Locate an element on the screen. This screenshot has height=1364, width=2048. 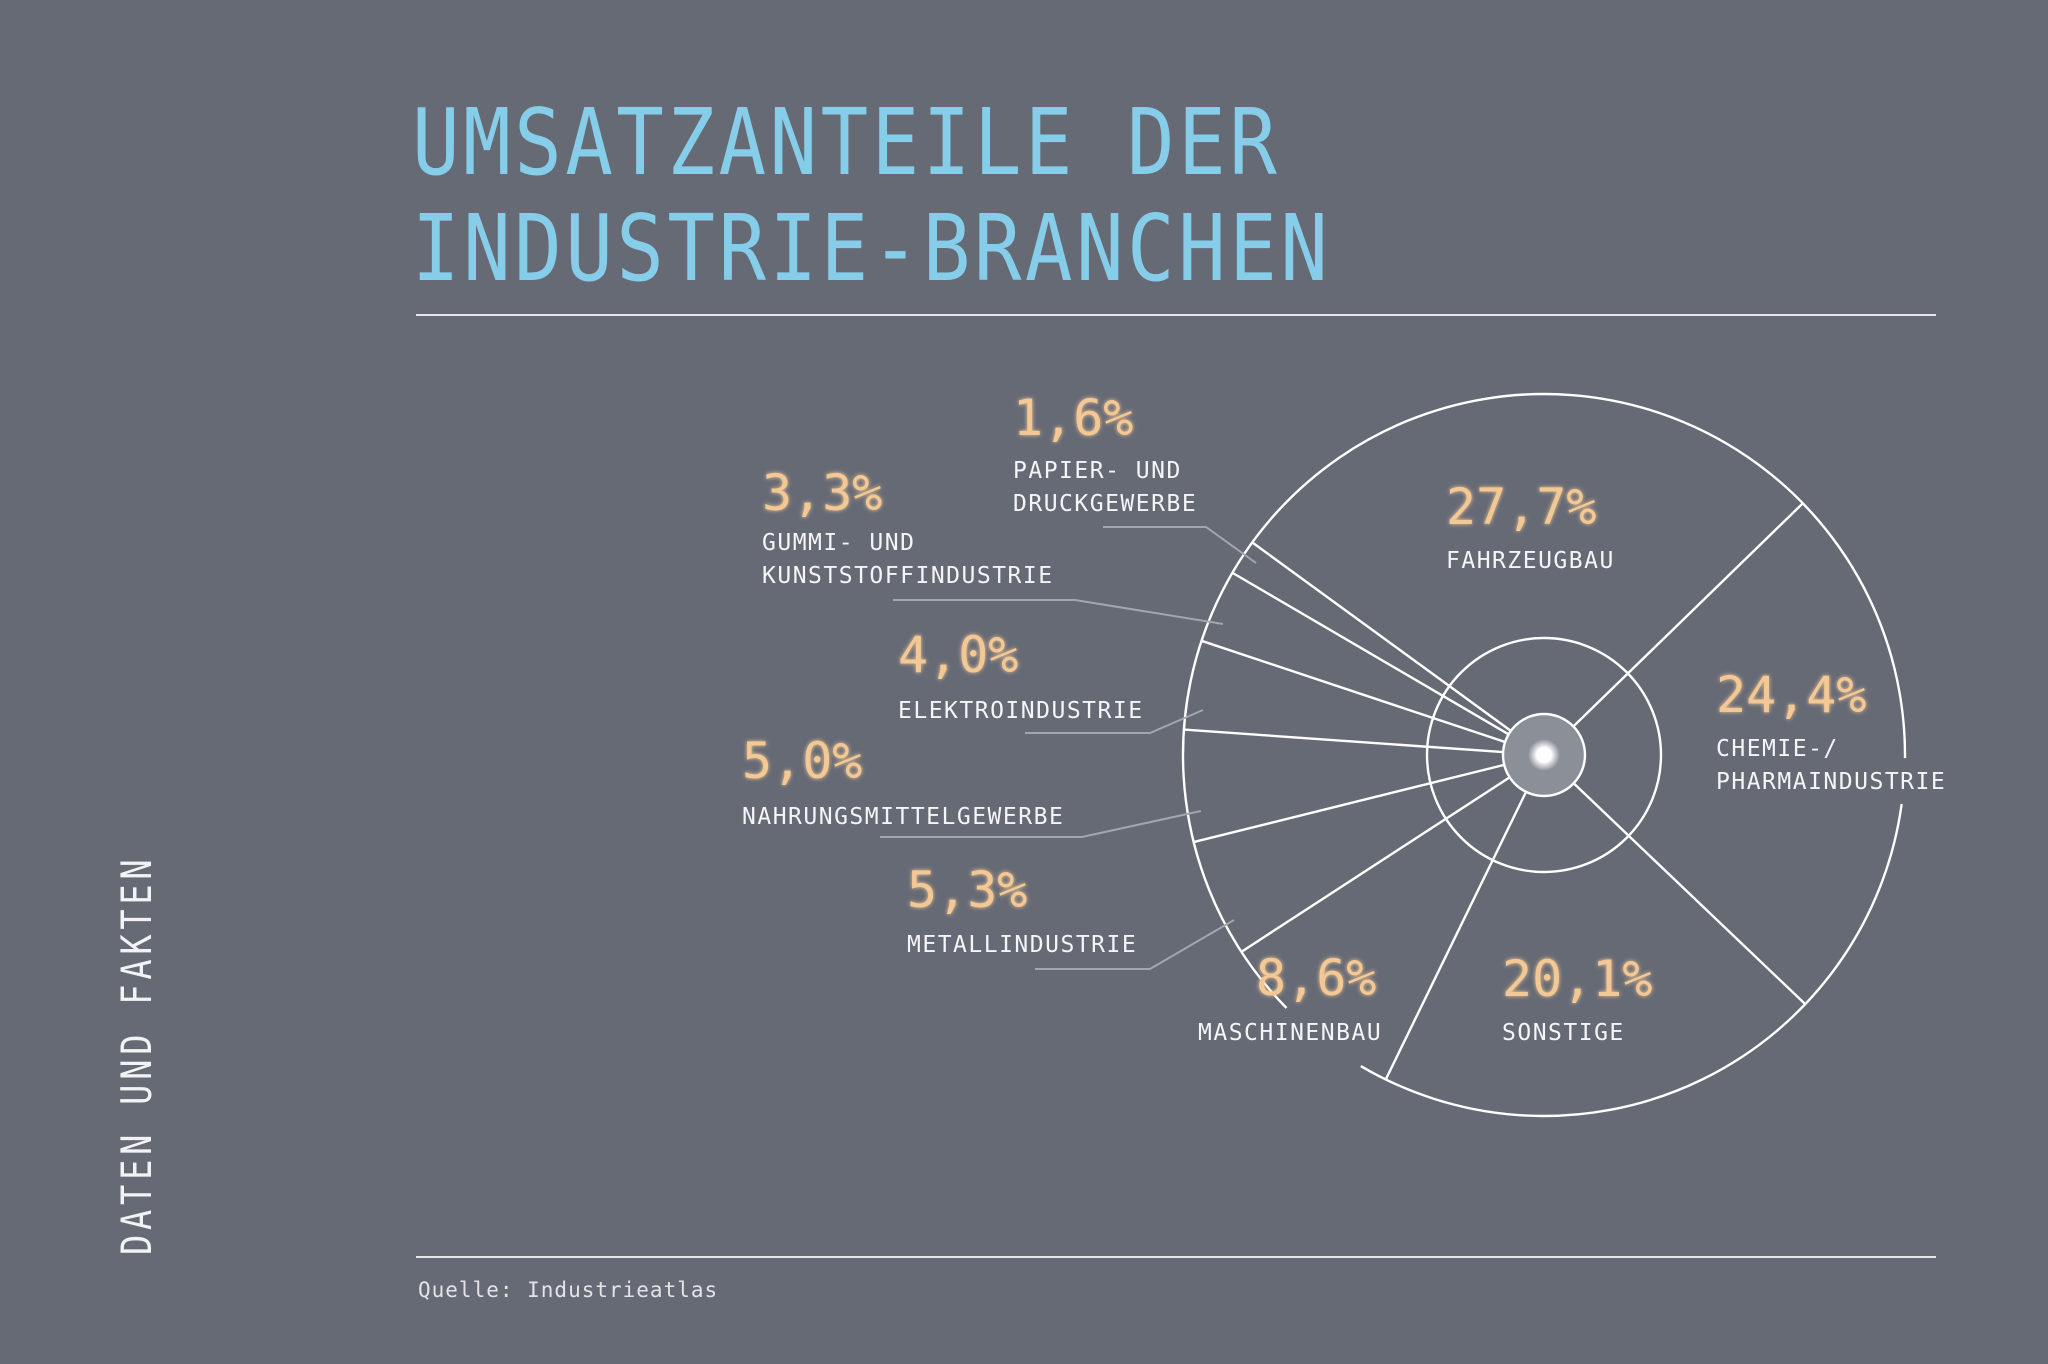
slice-label: KUNSTSTOFFINDUSTRIE is located at coordinates (908, 576).